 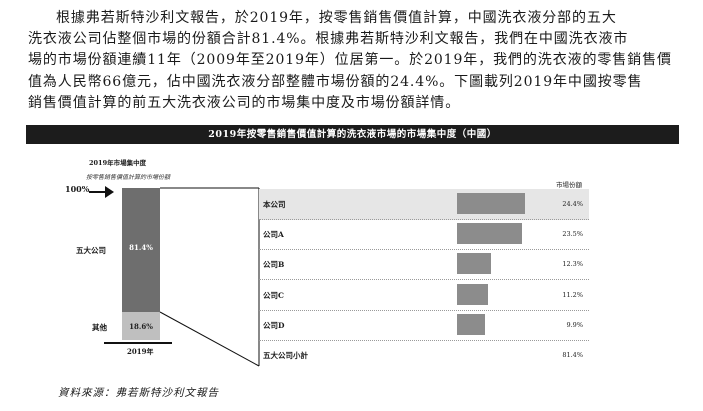 What do you see at coordinates (274, 265) in the screenshot?
I see `share-row-label: 公司B` at bounding box center [274, 265].